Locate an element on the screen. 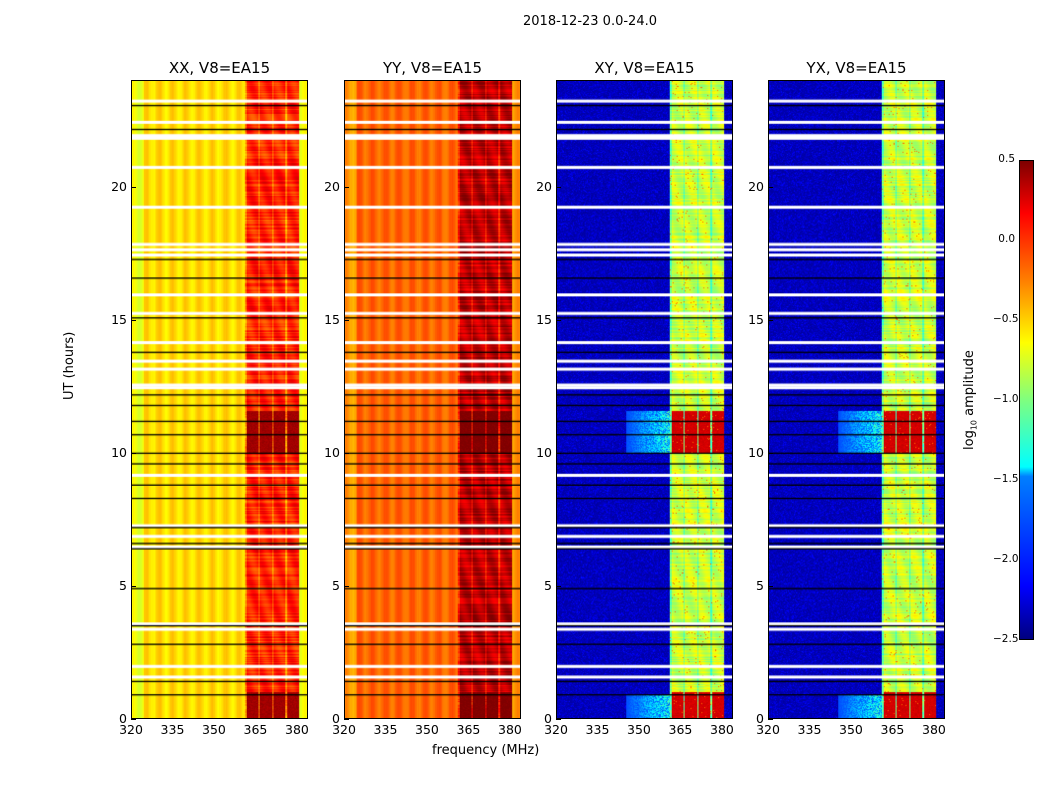 This screenshot has height=800, width=1050. colorbar-tick-label: −0.5 is located at coordinates (1006, 319).